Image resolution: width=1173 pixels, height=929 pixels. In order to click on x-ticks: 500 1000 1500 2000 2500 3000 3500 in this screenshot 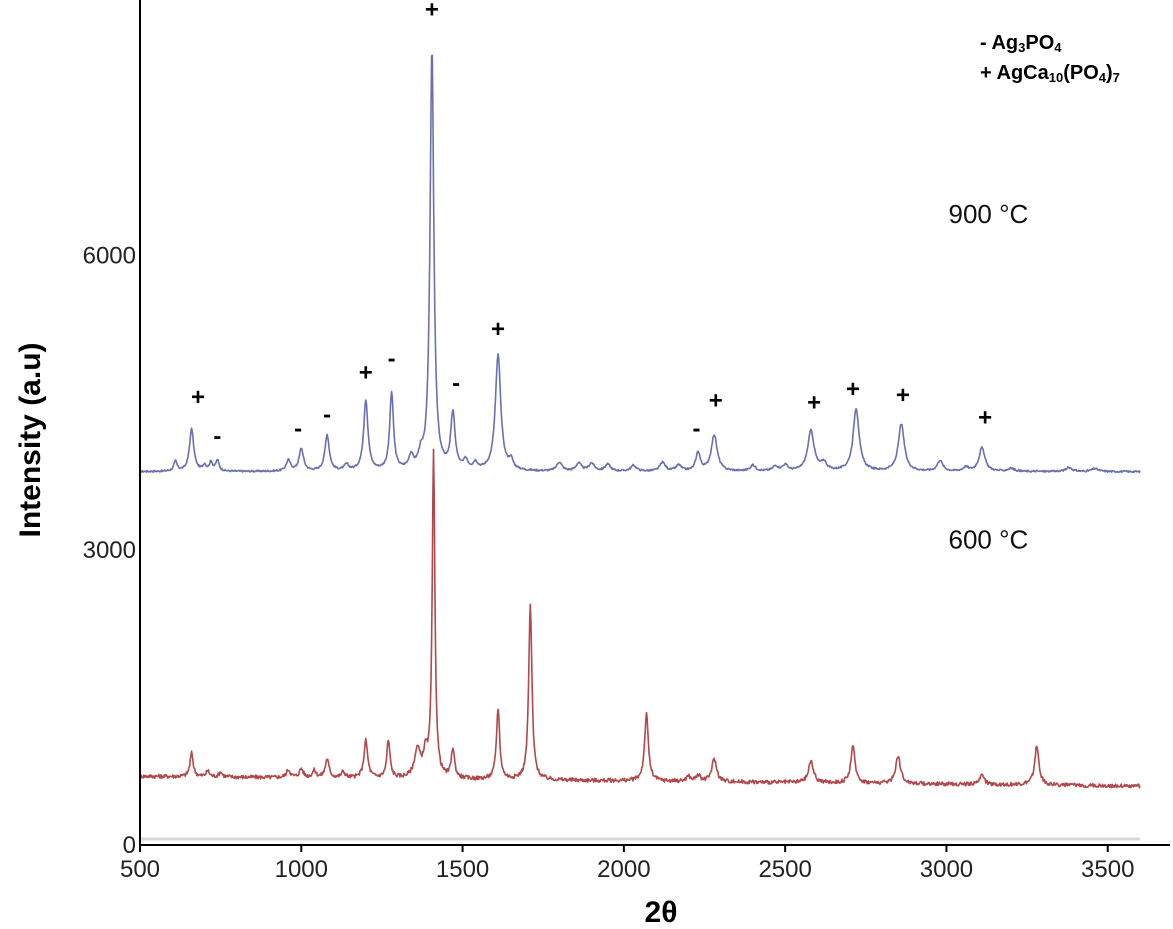, I will do `click(627, 864)`.